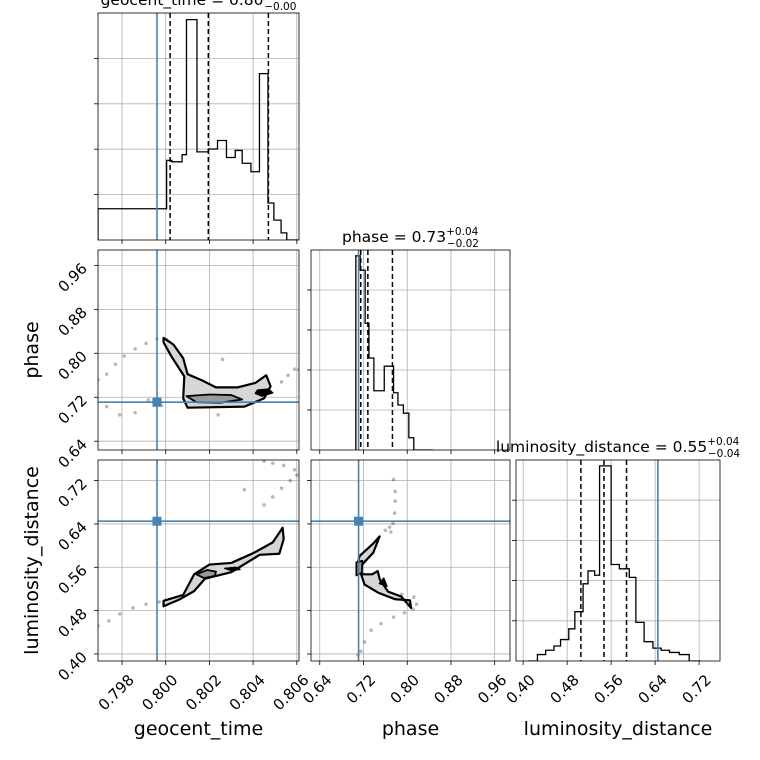  Describe the element at coordinates (247, 692) in the screenshot. I see `x-tick-label: 0.804` at that location.